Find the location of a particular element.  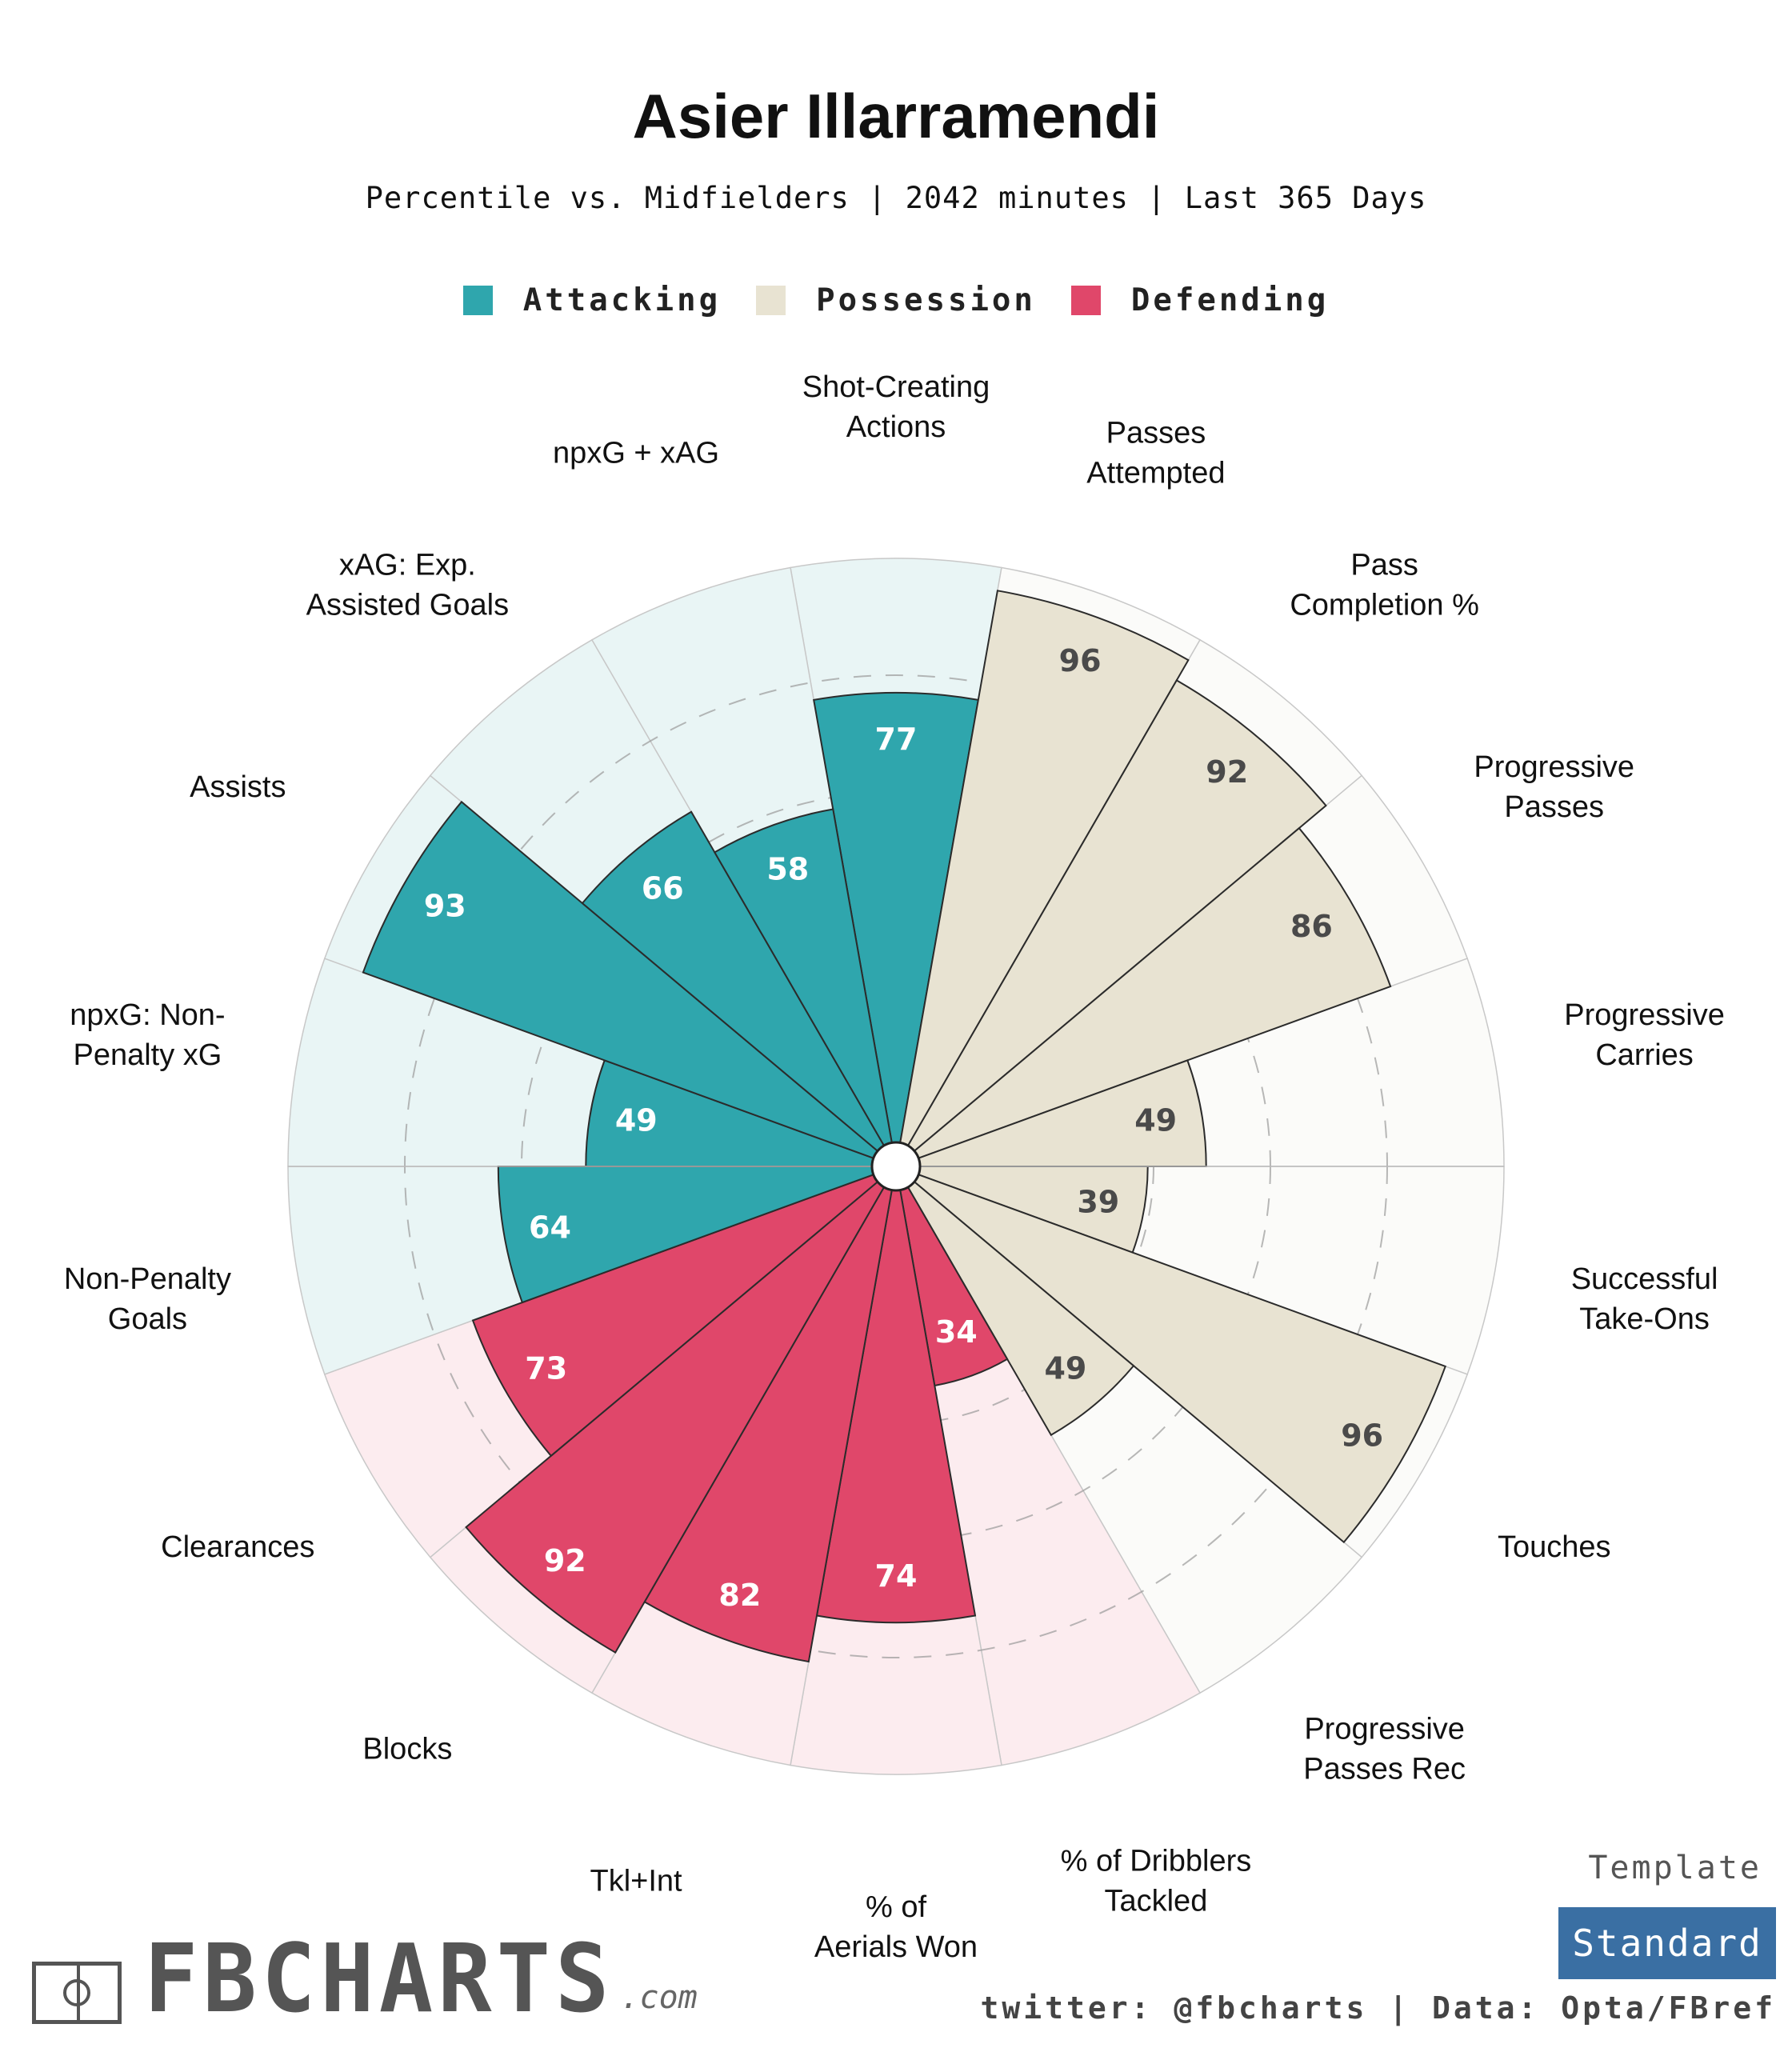

legend-label-possession: Possession is located at coordinates (926, 300).